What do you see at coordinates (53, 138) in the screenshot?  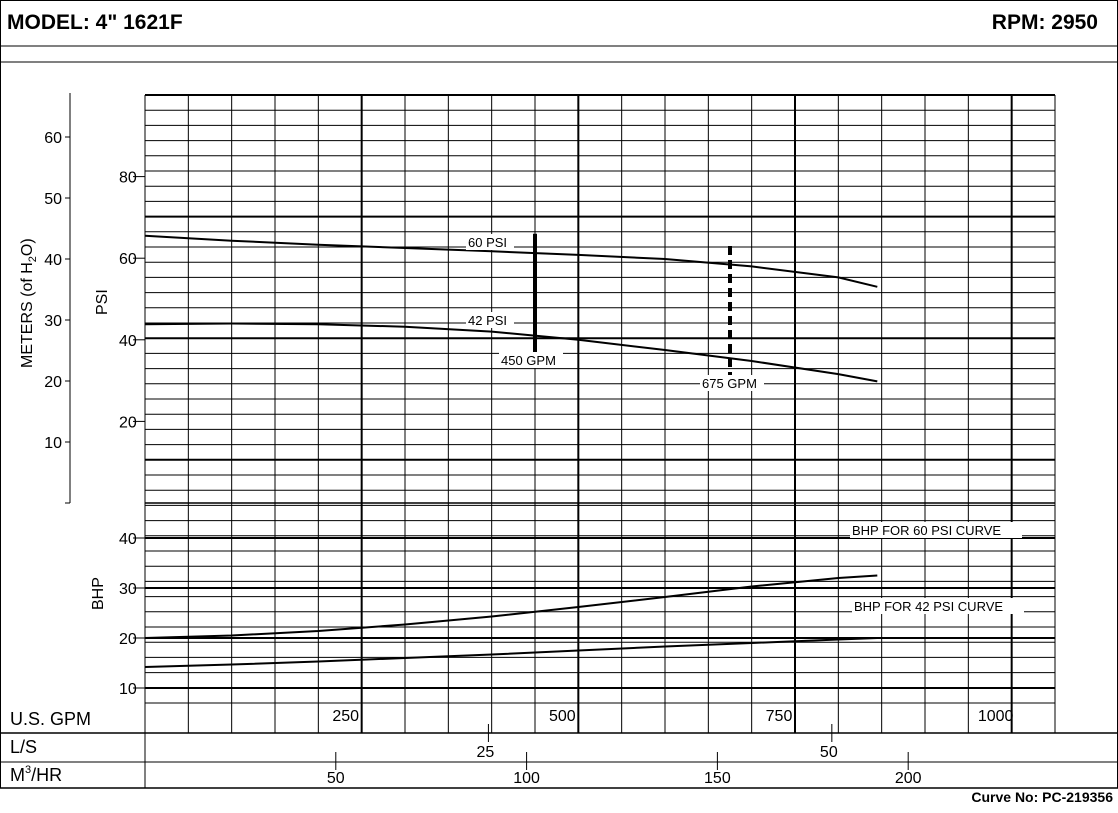 I see `meters-tick-label: 60` at bounding box center [53, 138].